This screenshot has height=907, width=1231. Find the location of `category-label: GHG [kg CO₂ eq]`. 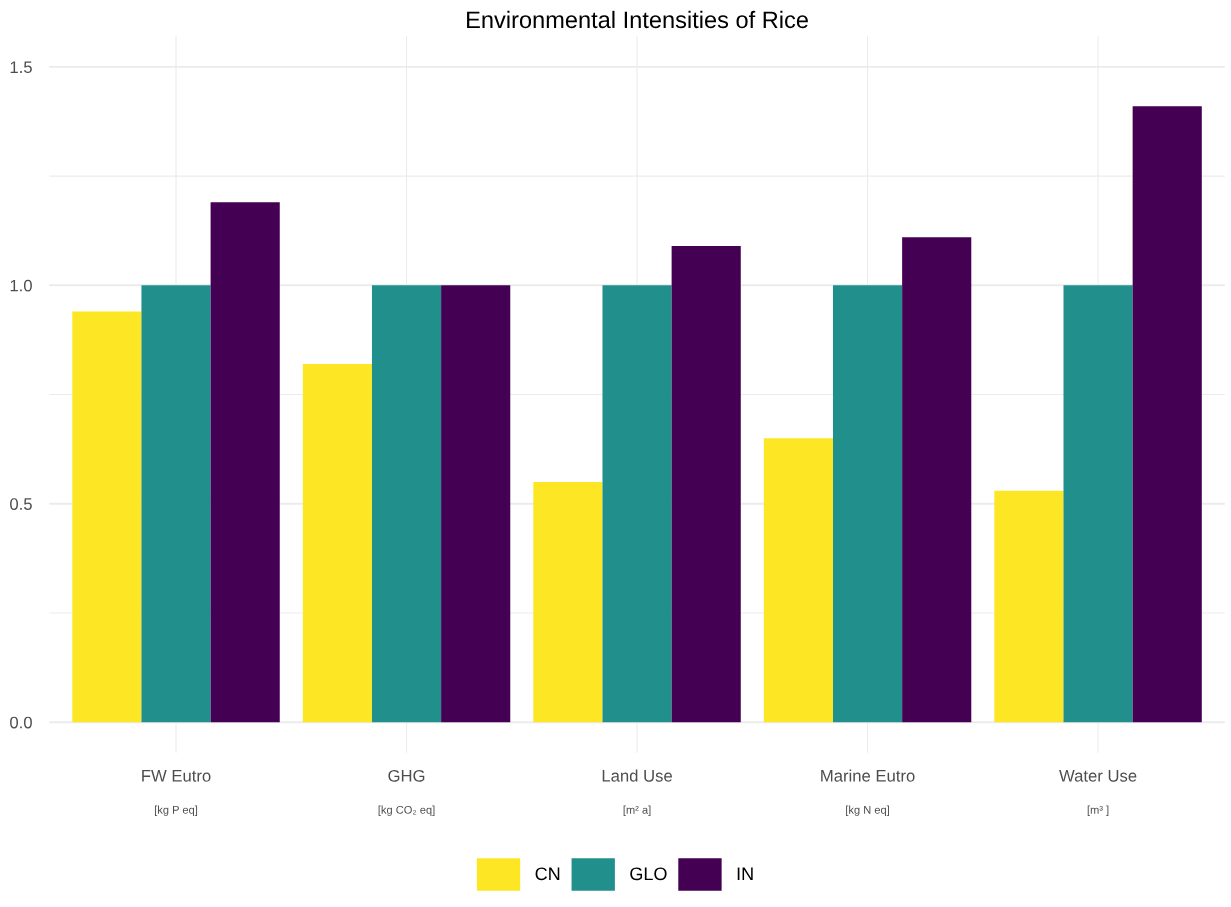

category-label: GHG [kg CO₂ eq] is located at coordinates (406, 792).